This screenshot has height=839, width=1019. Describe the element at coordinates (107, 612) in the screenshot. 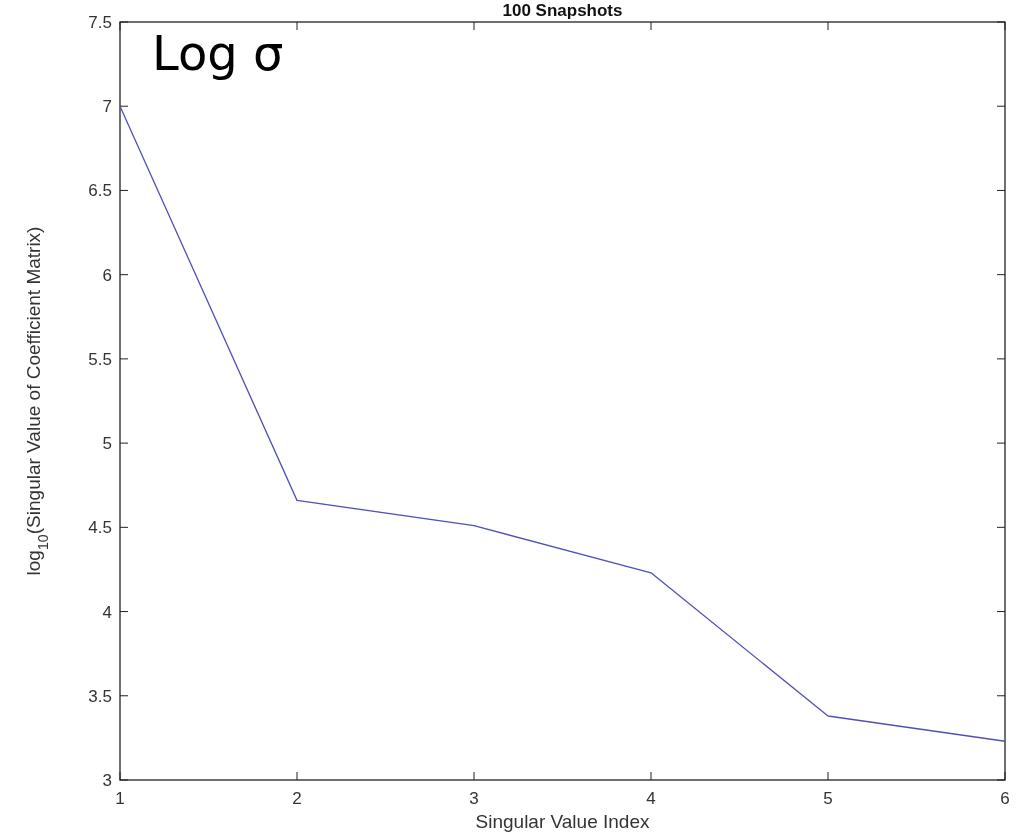

I see `y-tick-label: 4` at that location.